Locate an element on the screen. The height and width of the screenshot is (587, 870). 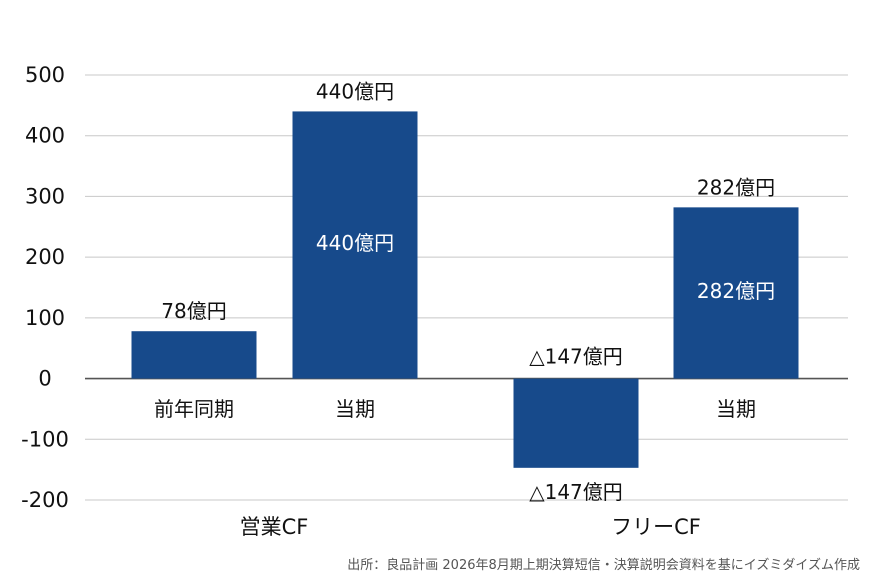
y-tick-label: 200 is located at coordinates (45, 257).